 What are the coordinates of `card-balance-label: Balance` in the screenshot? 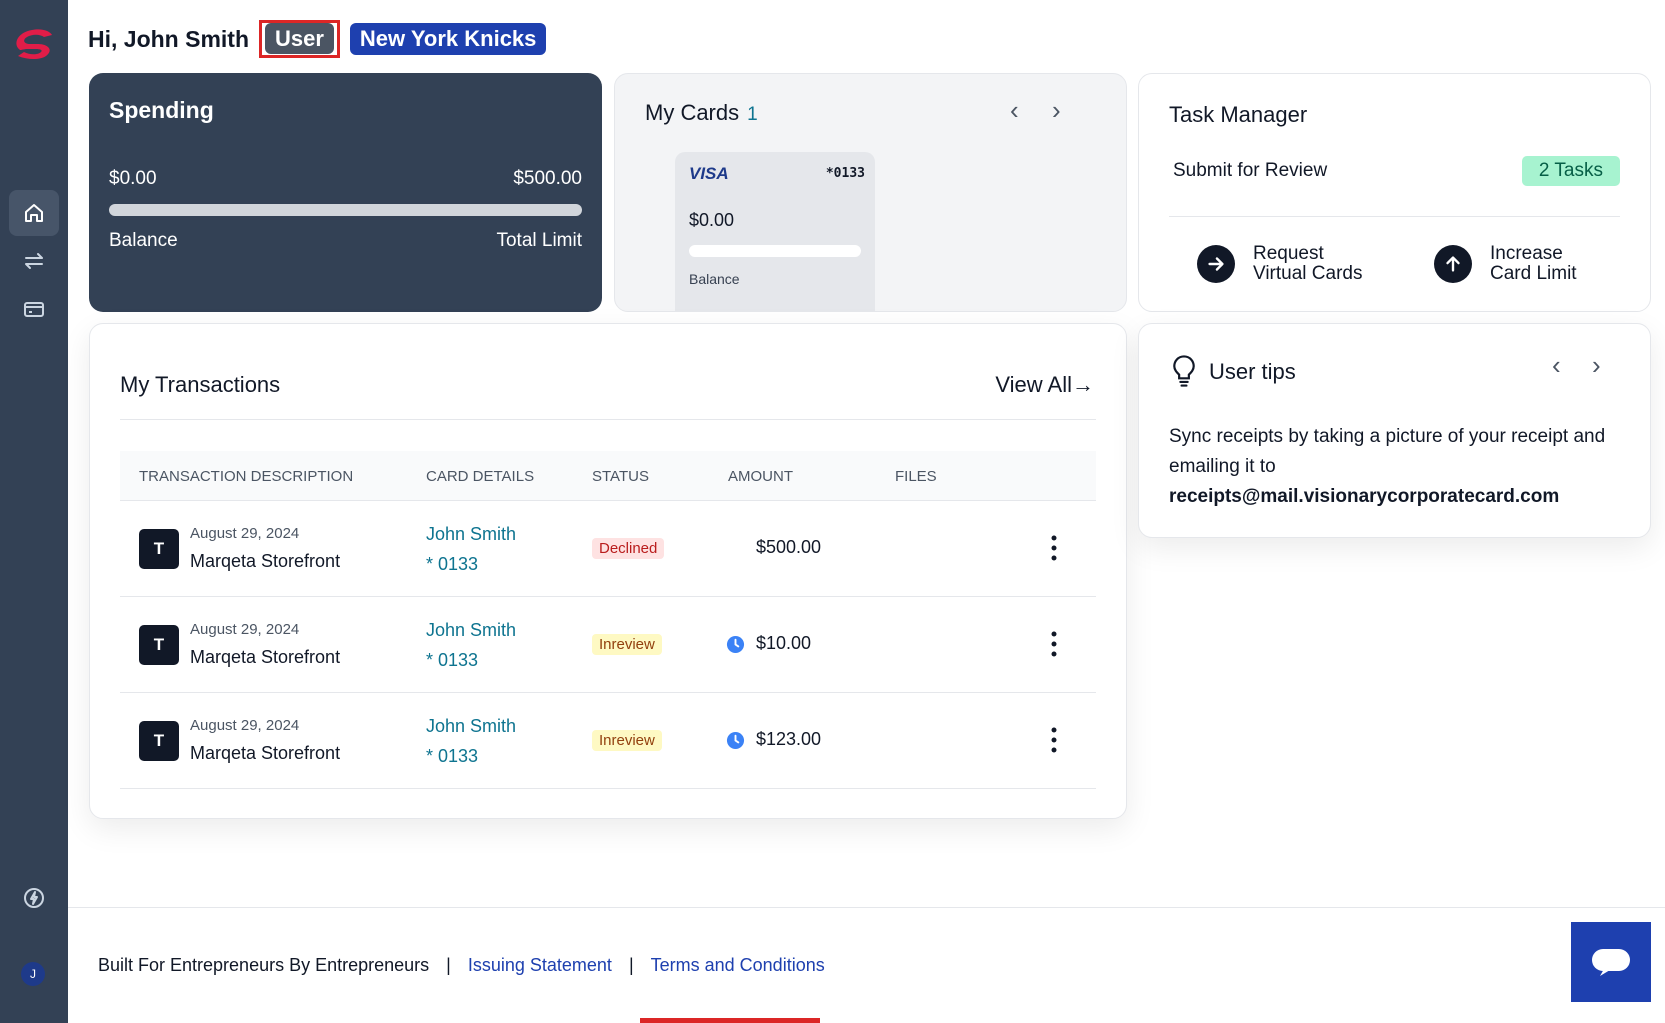 It's located at (714, 279).